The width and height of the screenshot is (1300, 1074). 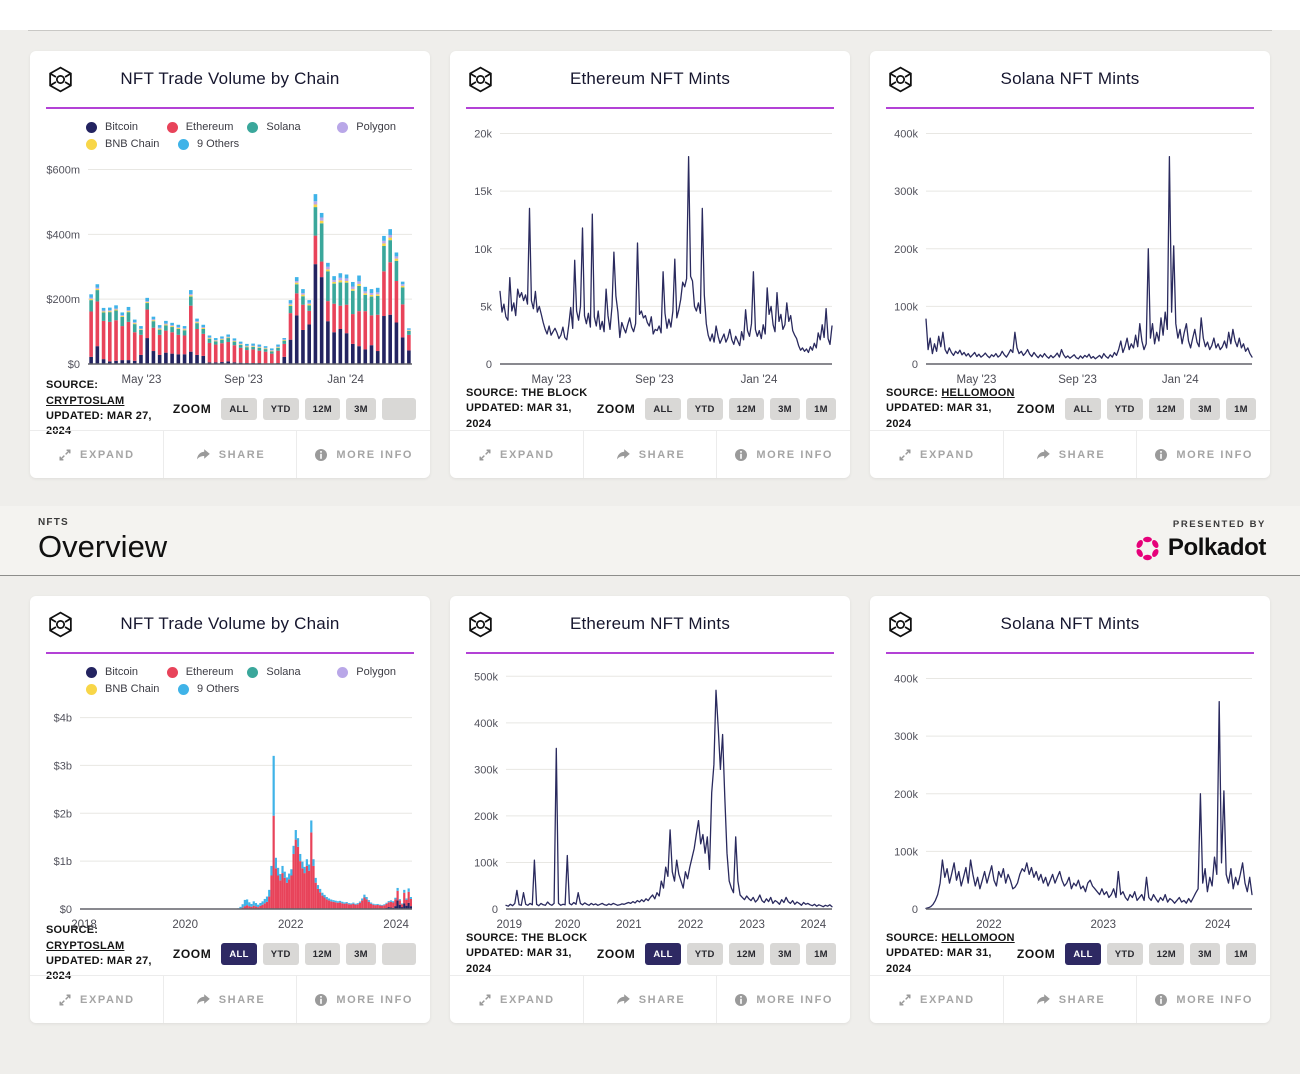 What do you see at coordinates (1036, 409) in the screenshot?
I see `zoom-label: ZOOM` at bounding box center [1036, 409].